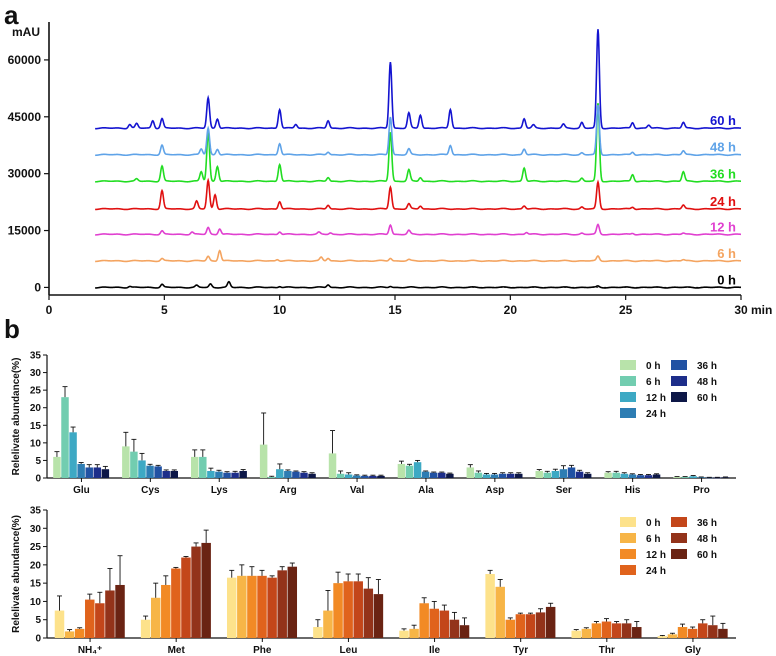 The image size is (776, 656). Describe the element at coordinates (296, 474) in the screenshot. I see `top-bar-arg-36-h` at that location.